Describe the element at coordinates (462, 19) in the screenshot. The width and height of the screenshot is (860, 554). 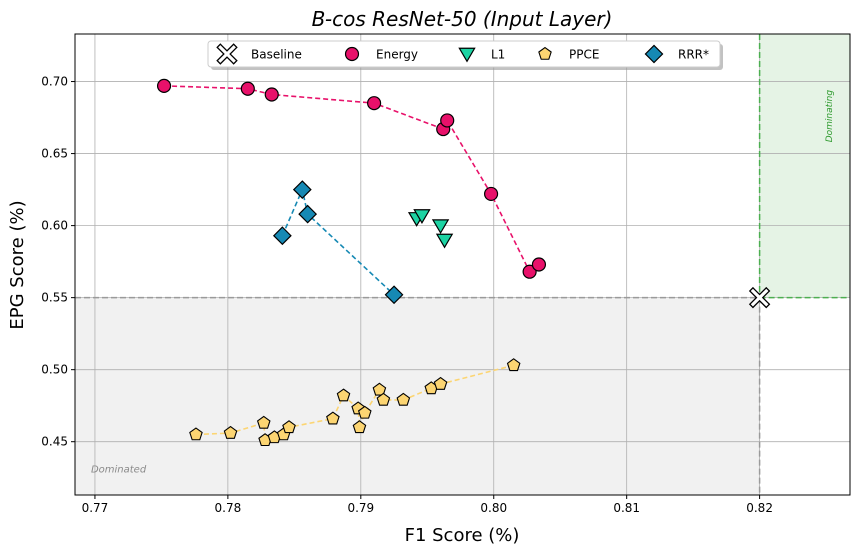
I see `chart-title: B-cos ResNet-50 (Input Layer)` at that location.